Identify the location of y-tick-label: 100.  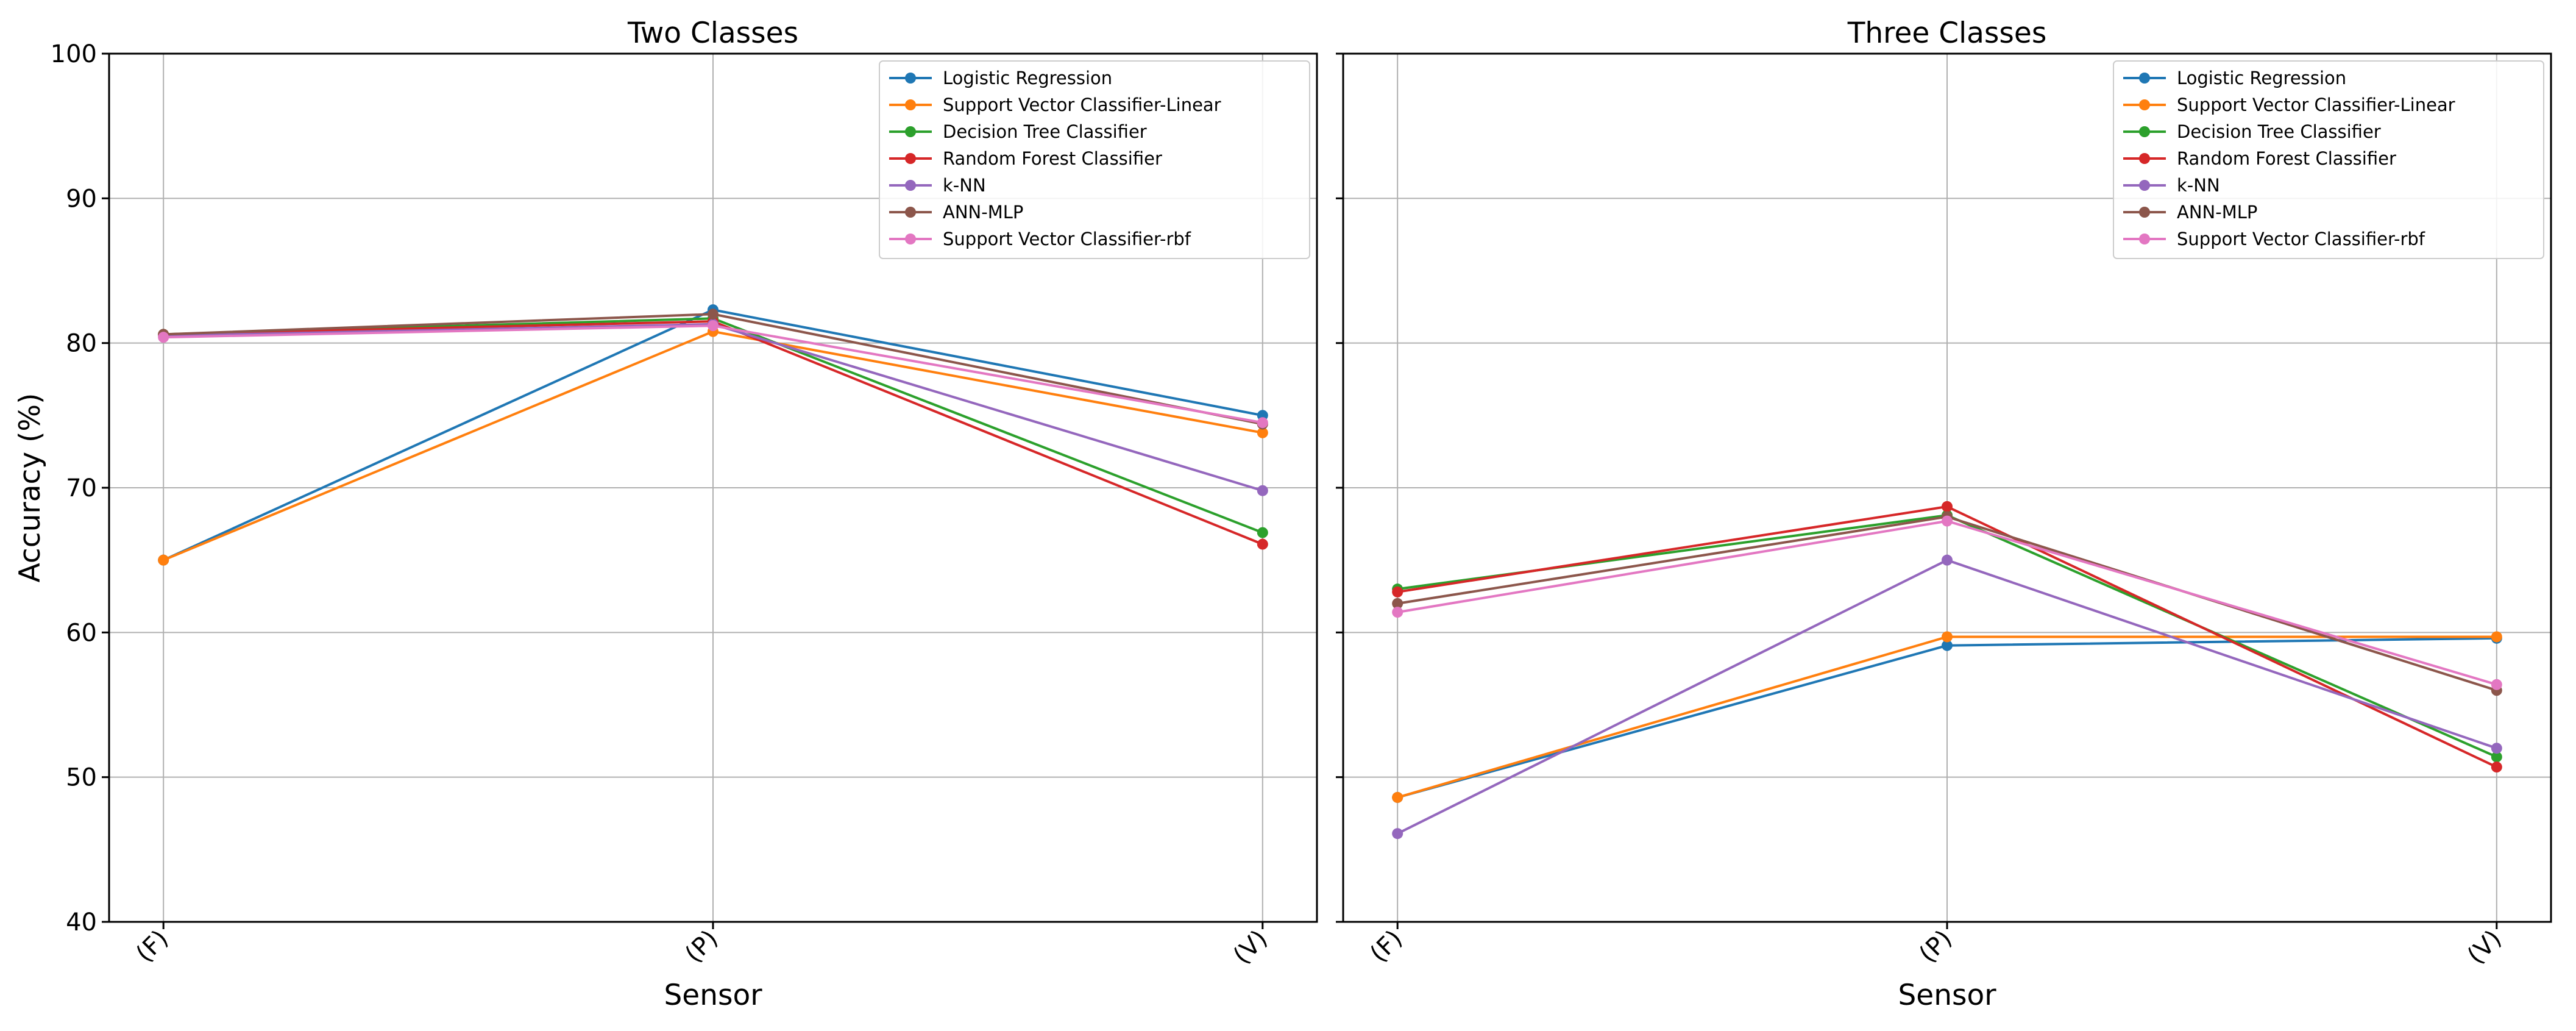
(74, 54).